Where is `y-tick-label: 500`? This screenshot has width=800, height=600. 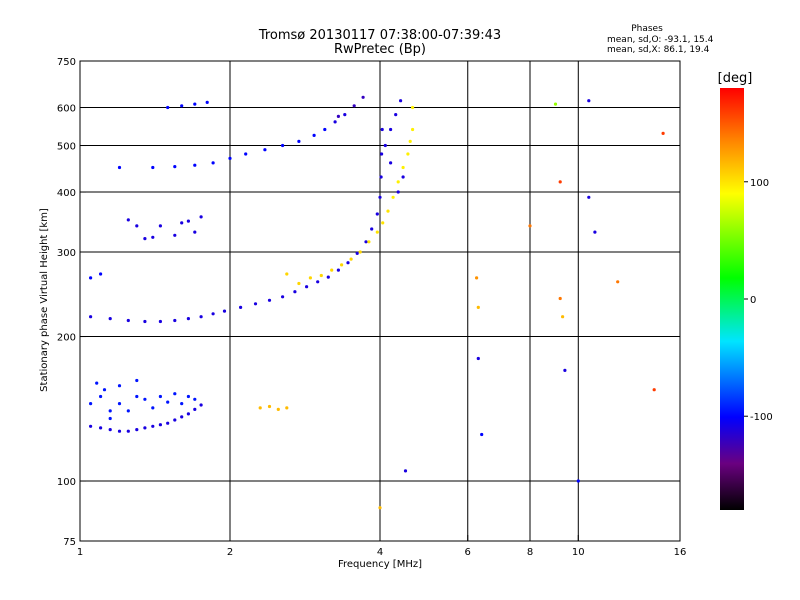 y-tick-label: 500 is located at coordinates (66, 147).